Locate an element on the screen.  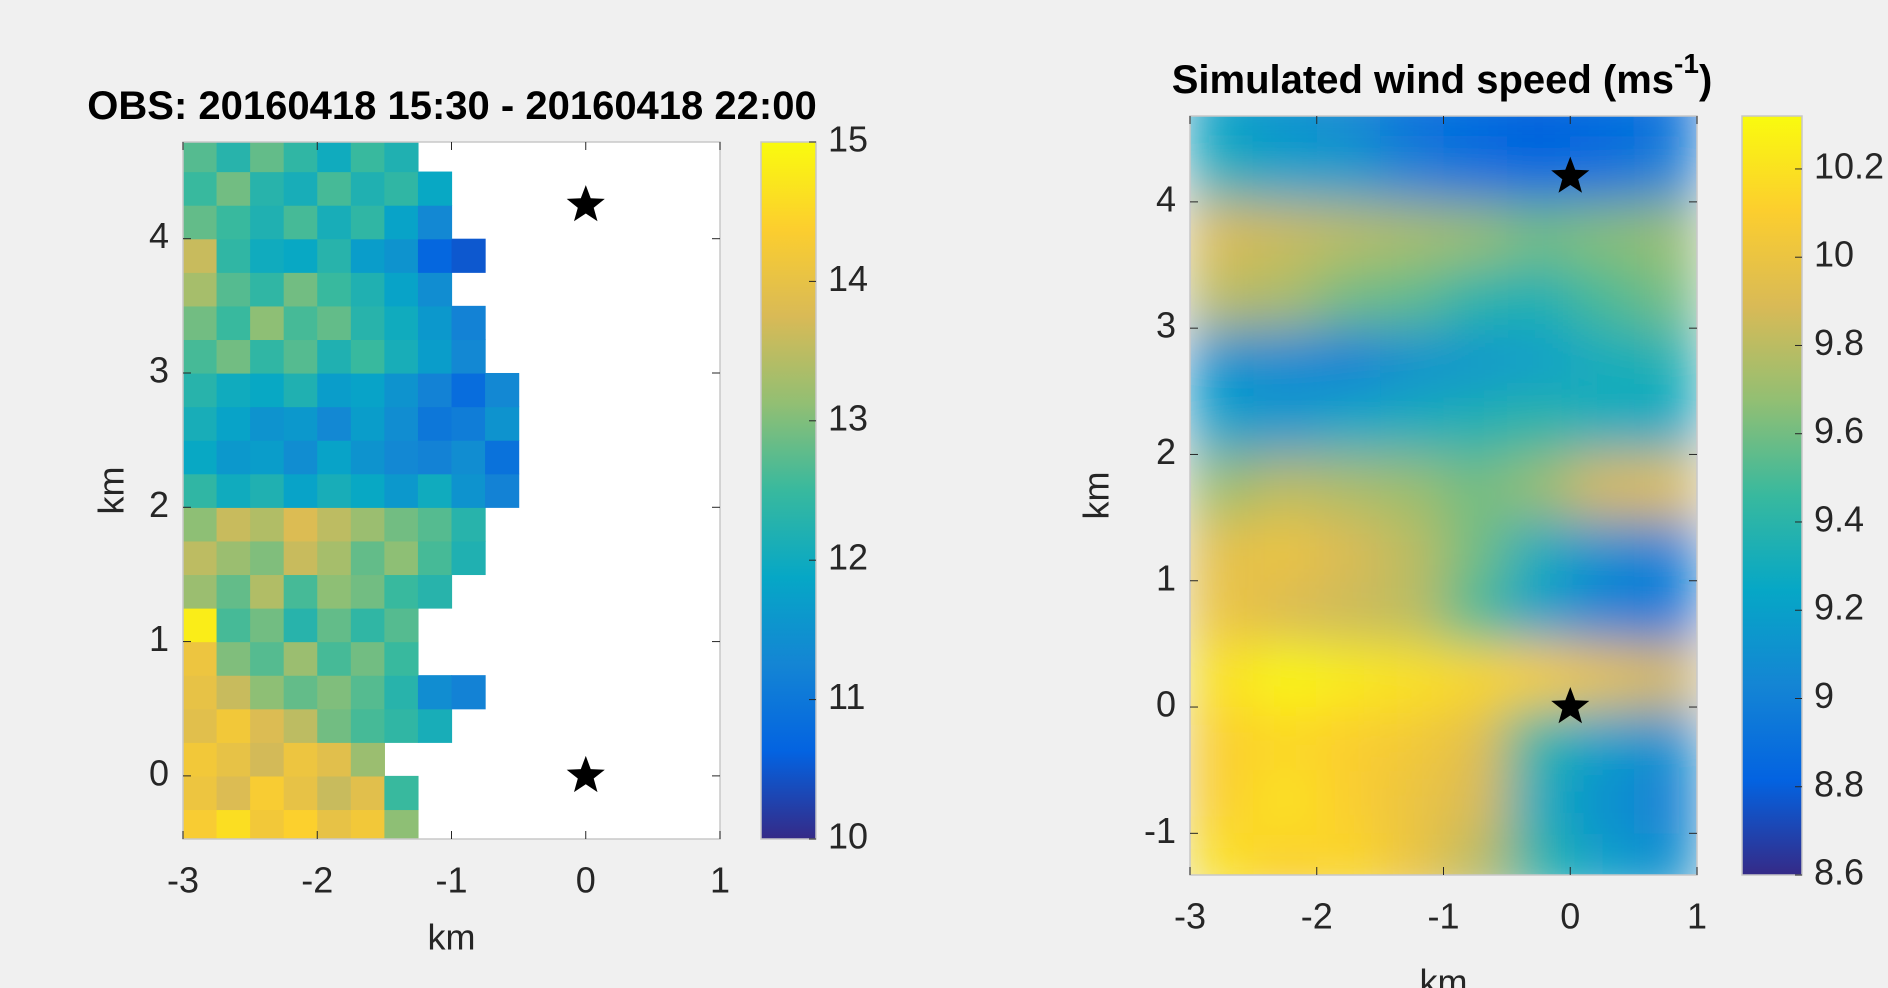
x-tick-label: 1 is located at coordinates (720, 880).